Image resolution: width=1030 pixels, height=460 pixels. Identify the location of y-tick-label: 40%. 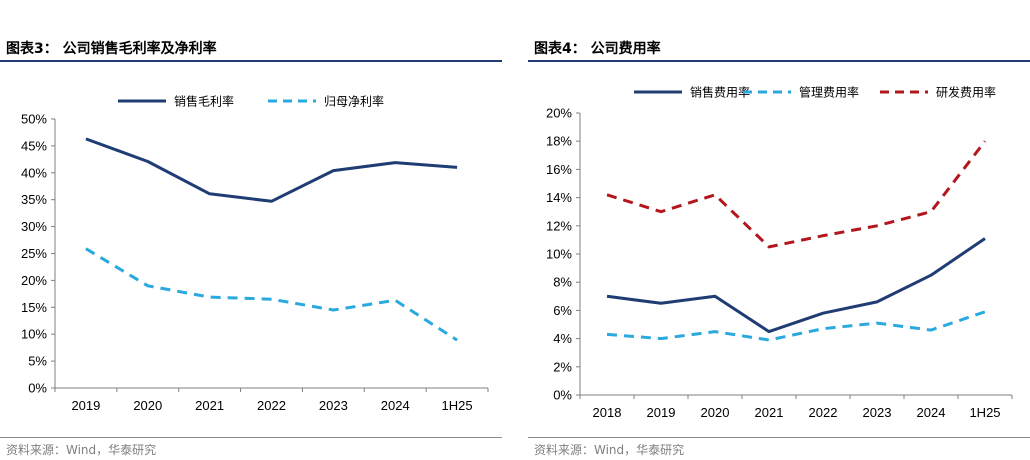
(34, 172).